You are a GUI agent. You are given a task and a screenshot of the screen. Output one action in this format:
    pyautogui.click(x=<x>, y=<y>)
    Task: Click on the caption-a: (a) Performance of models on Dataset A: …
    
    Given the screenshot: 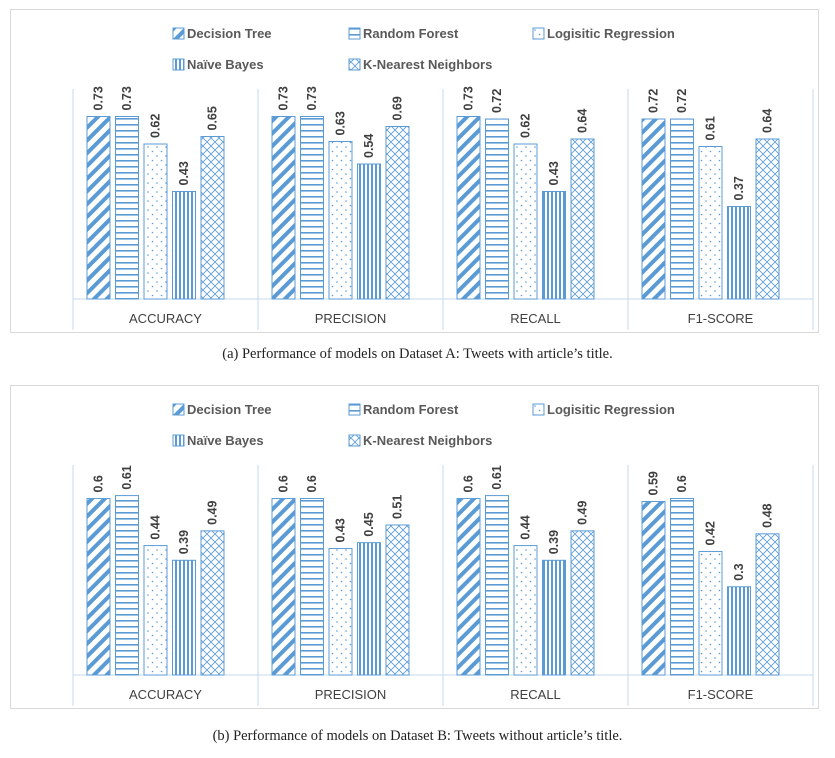 What is the action you would take?
    pyautogui.click(x=417, y=354)
    